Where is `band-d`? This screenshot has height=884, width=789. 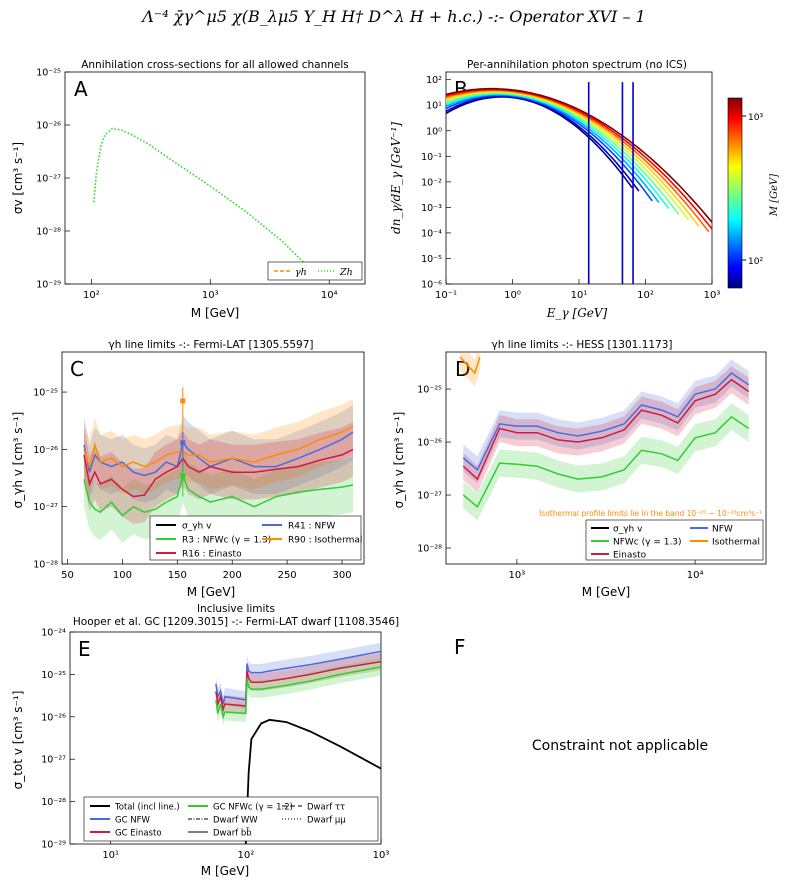 band-d is located at coordinates (606, 421).